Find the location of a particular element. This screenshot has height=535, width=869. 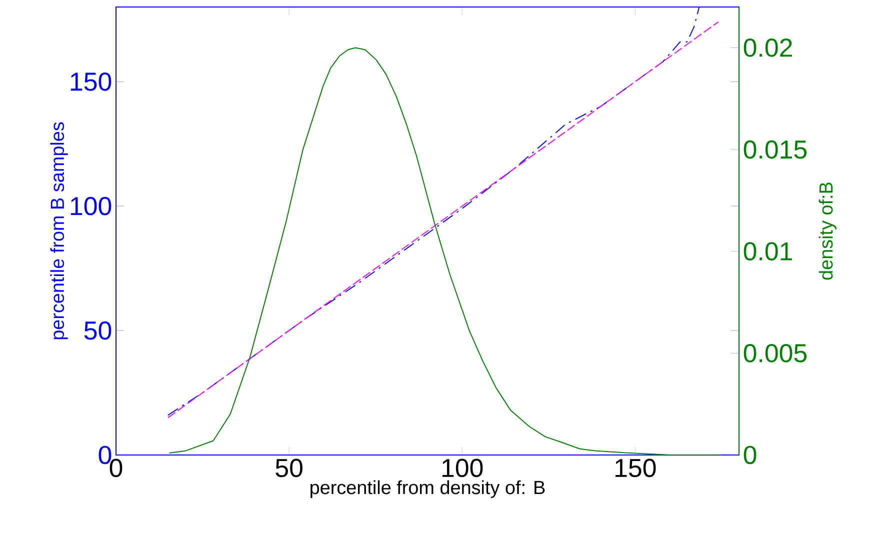

x-axis-title: percentile from density of: B is located at coordinates (427, 489).